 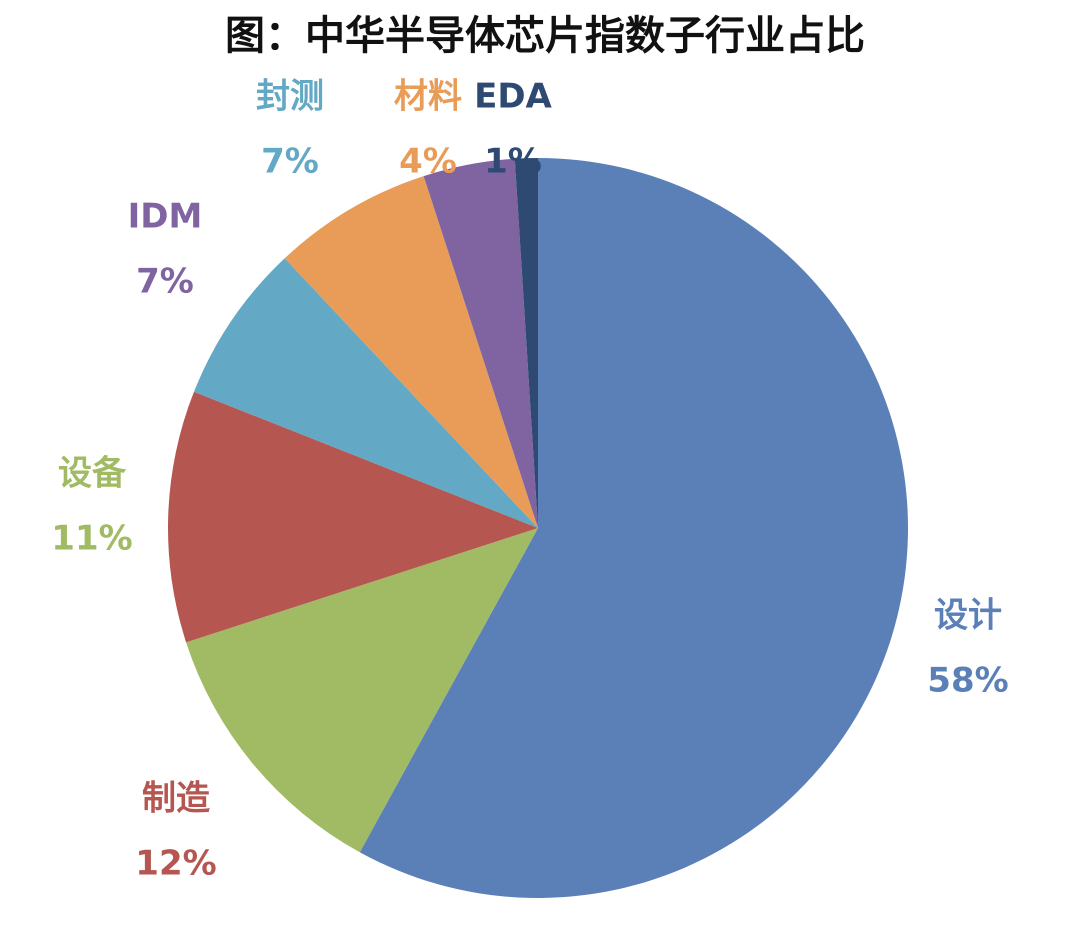 What do you see at coordinates (165, 217) in the screenshot?
I see `slice-label: IDM` at bounding box center [165, 217].